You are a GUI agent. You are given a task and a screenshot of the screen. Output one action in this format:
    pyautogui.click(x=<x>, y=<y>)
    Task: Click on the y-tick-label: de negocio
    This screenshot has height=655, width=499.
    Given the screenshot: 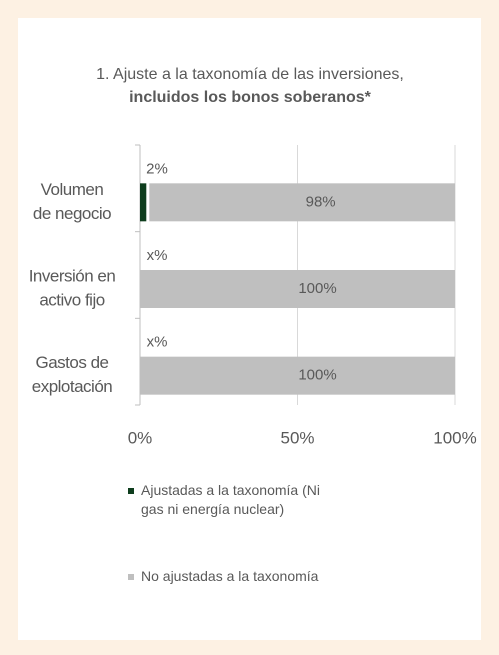 What is the action you would take?
    pyautogui.click(x=72, y=213)
    